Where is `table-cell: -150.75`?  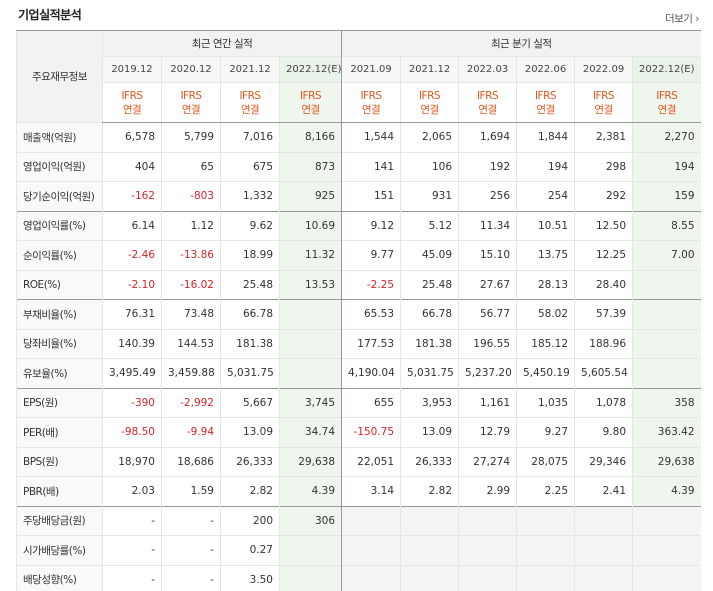 table-cell: -150.75 is located at coordinates (371, 432).